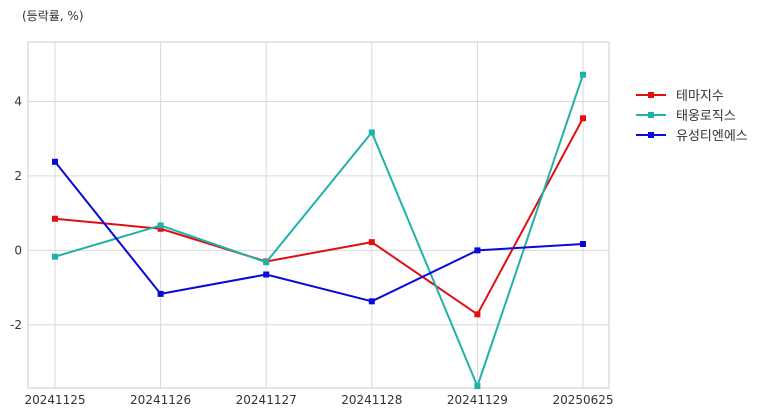 The image size is (773, 420). Describe the element at coordinates (712, 136) in the screenshot. I see `legend-label: 유성티엔에스` at that location.